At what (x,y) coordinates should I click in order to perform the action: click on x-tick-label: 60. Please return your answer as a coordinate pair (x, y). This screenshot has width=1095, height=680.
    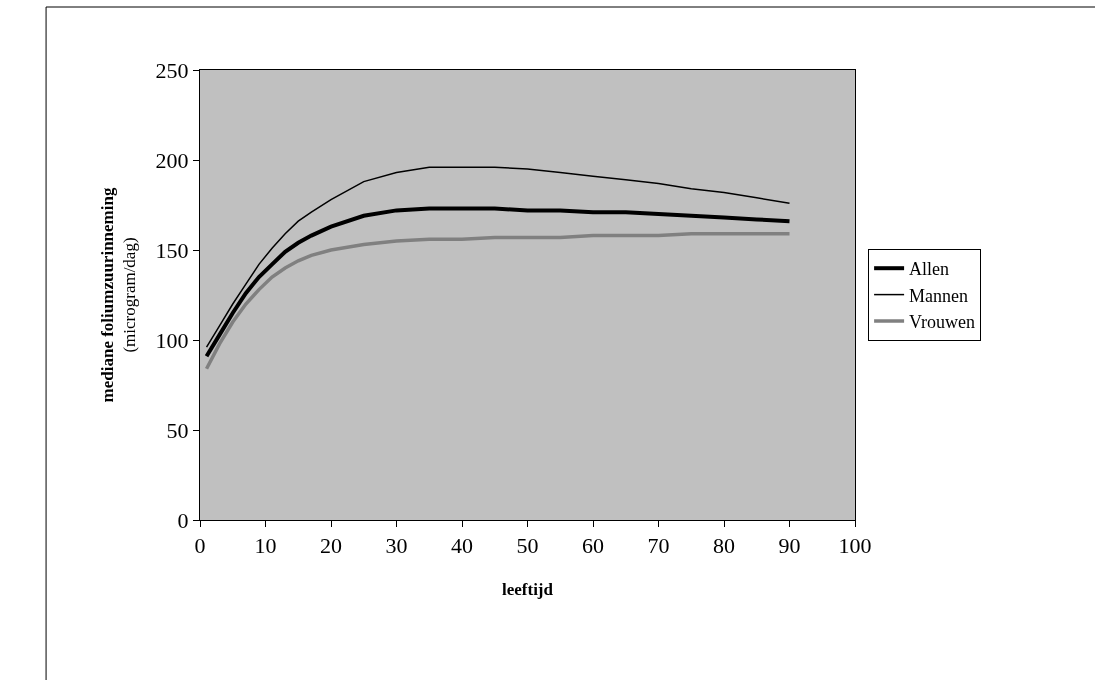
    Looking at the image, I should click on (593, 546).